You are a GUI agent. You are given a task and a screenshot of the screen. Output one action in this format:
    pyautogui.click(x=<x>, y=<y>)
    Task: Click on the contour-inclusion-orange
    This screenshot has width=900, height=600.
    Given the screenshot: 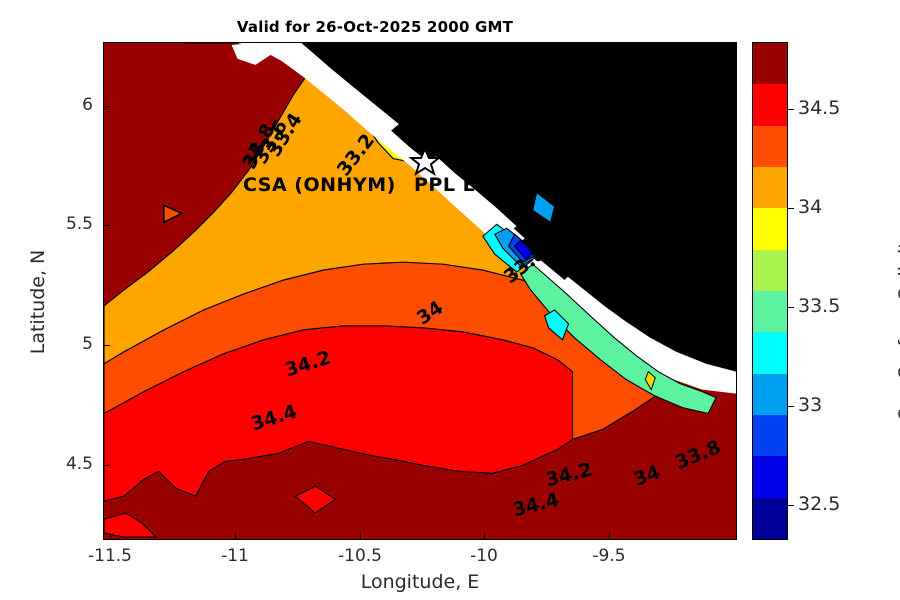 What is the action you would take?
    pyautogui.click(x=173, y=214)
    